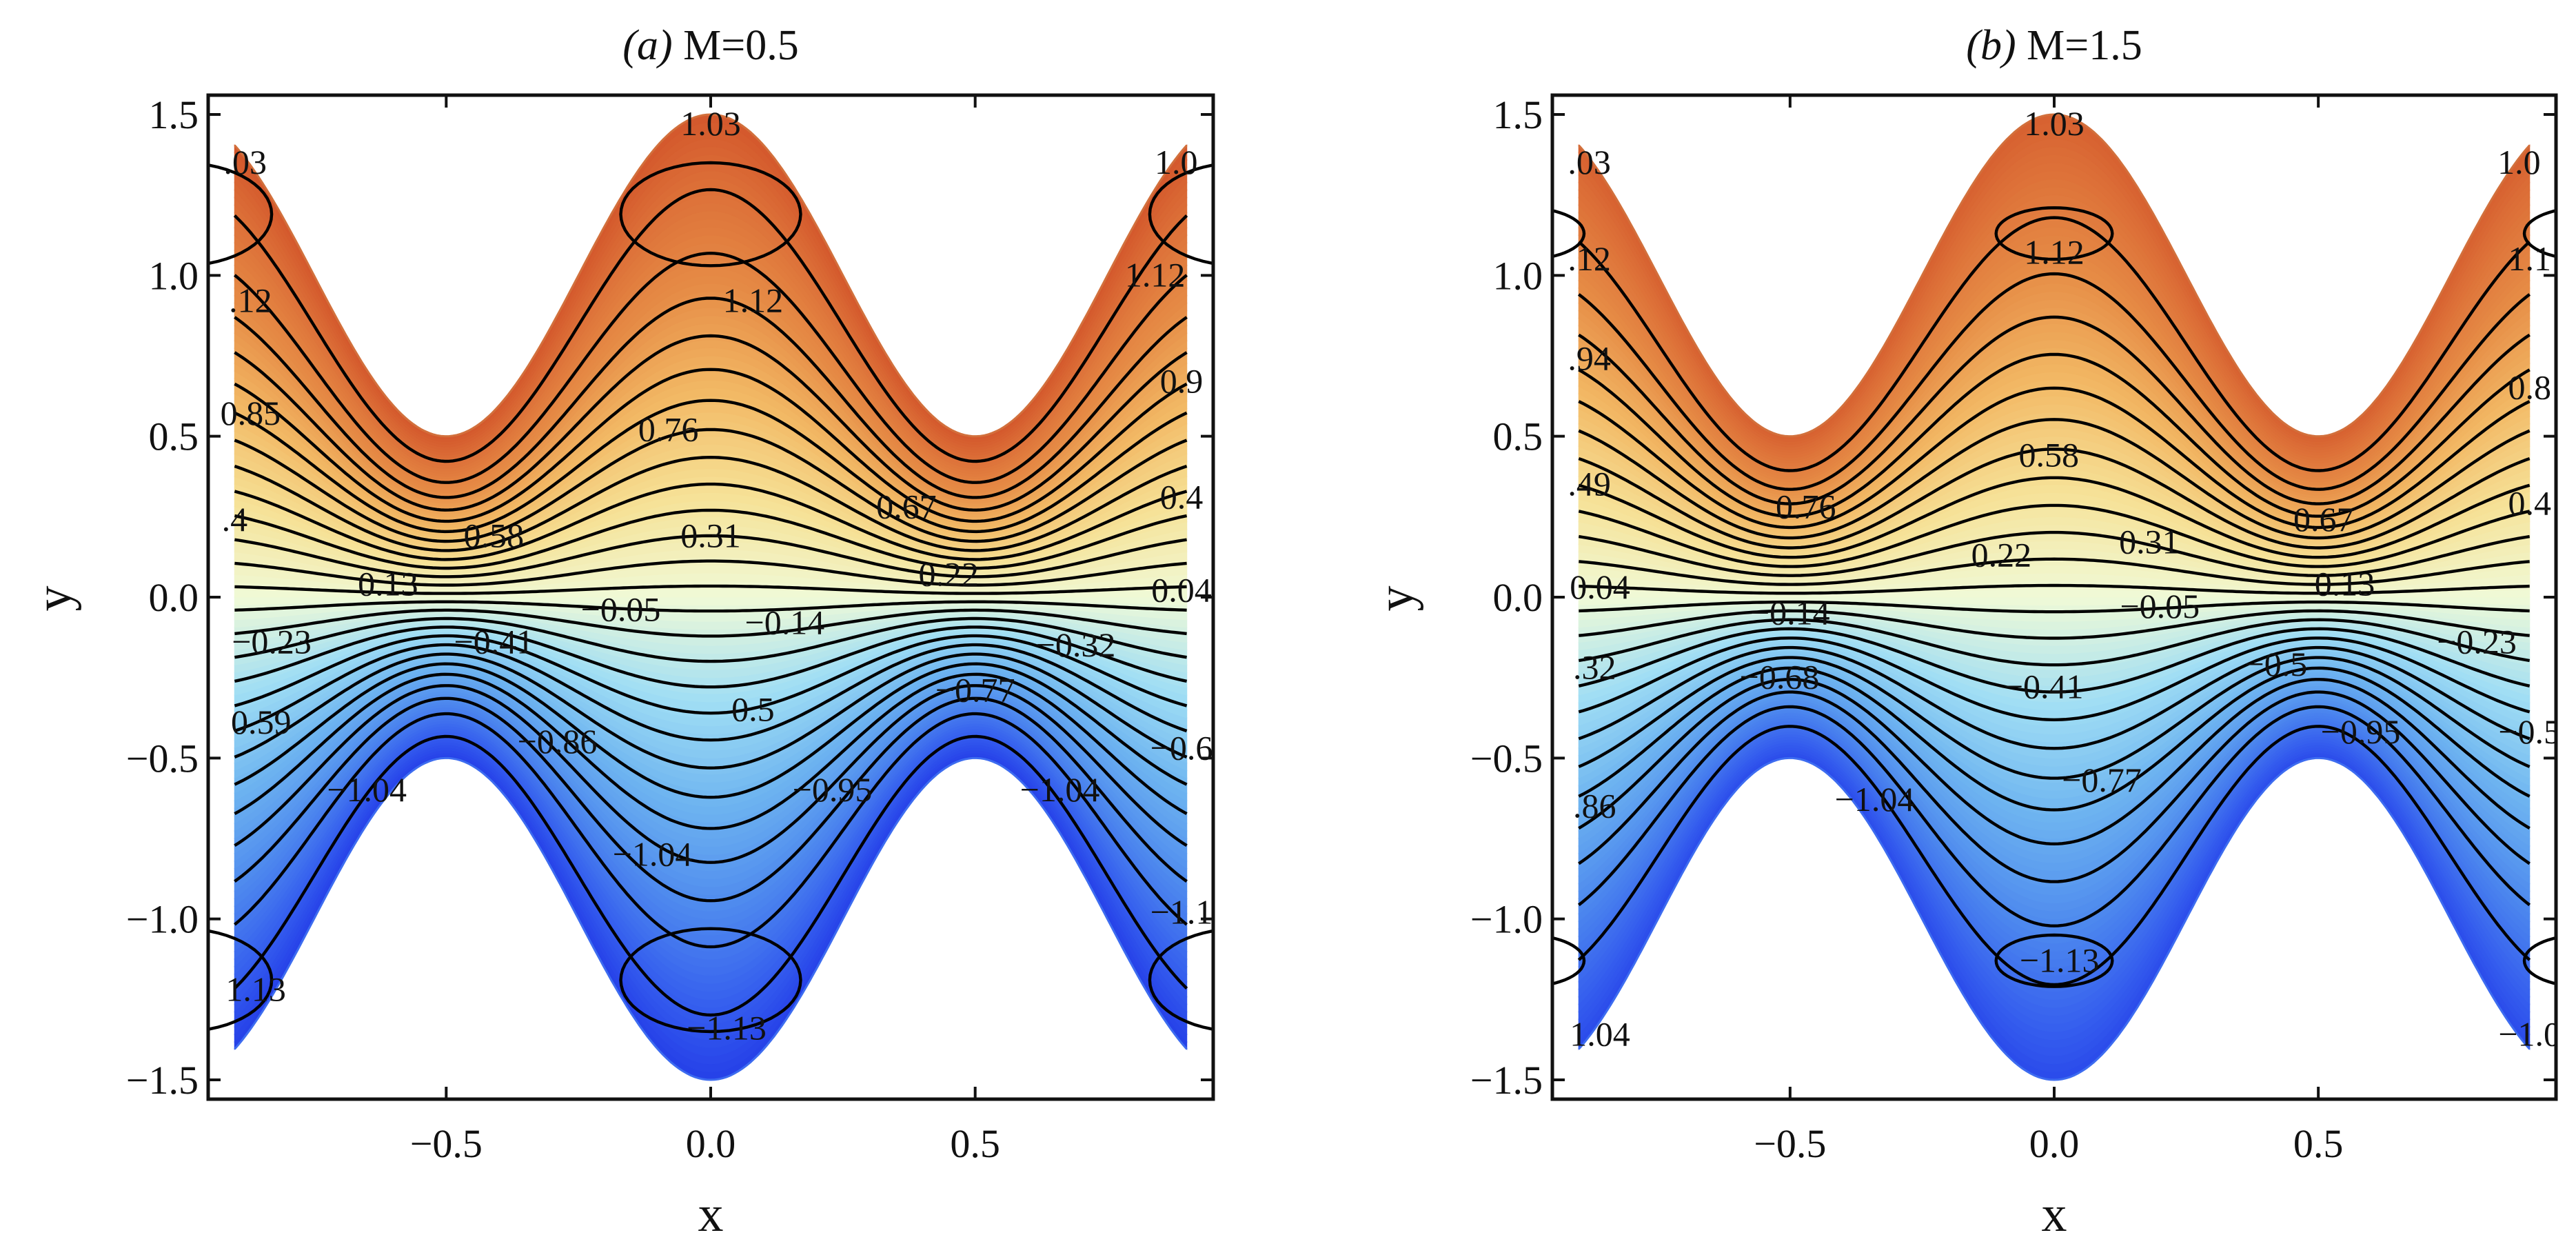 The image size is (2576, 1255). What do you see at coordinates (736, 45) in the screenshot?
I see `panel-a-title-text: M=0.5` at bounding box center [736, 45].